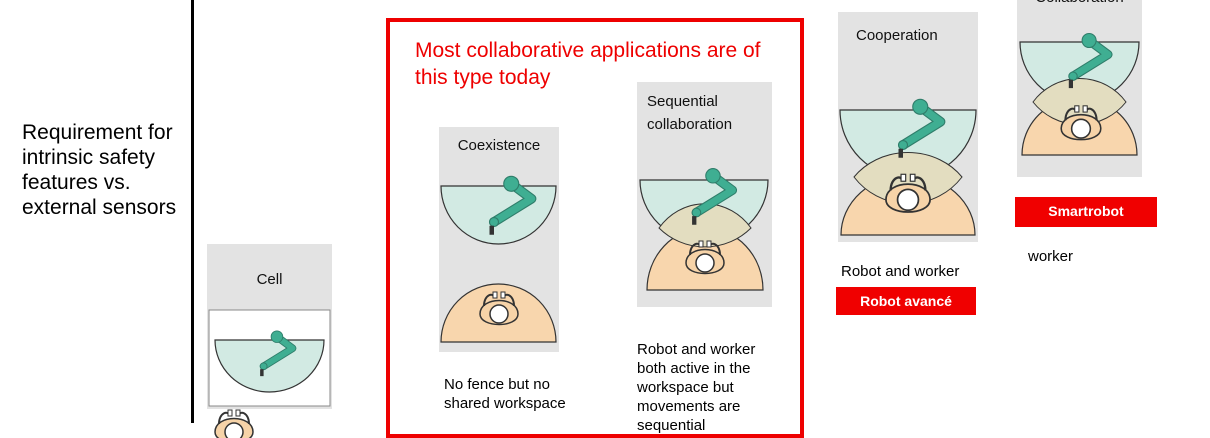 This screenshot has width=1210, height=438. What do you see at coordinates (906, 301) in the screenshot?
I see `robot-avance-badge: Robot avancé` at bounding box center [906, 301].